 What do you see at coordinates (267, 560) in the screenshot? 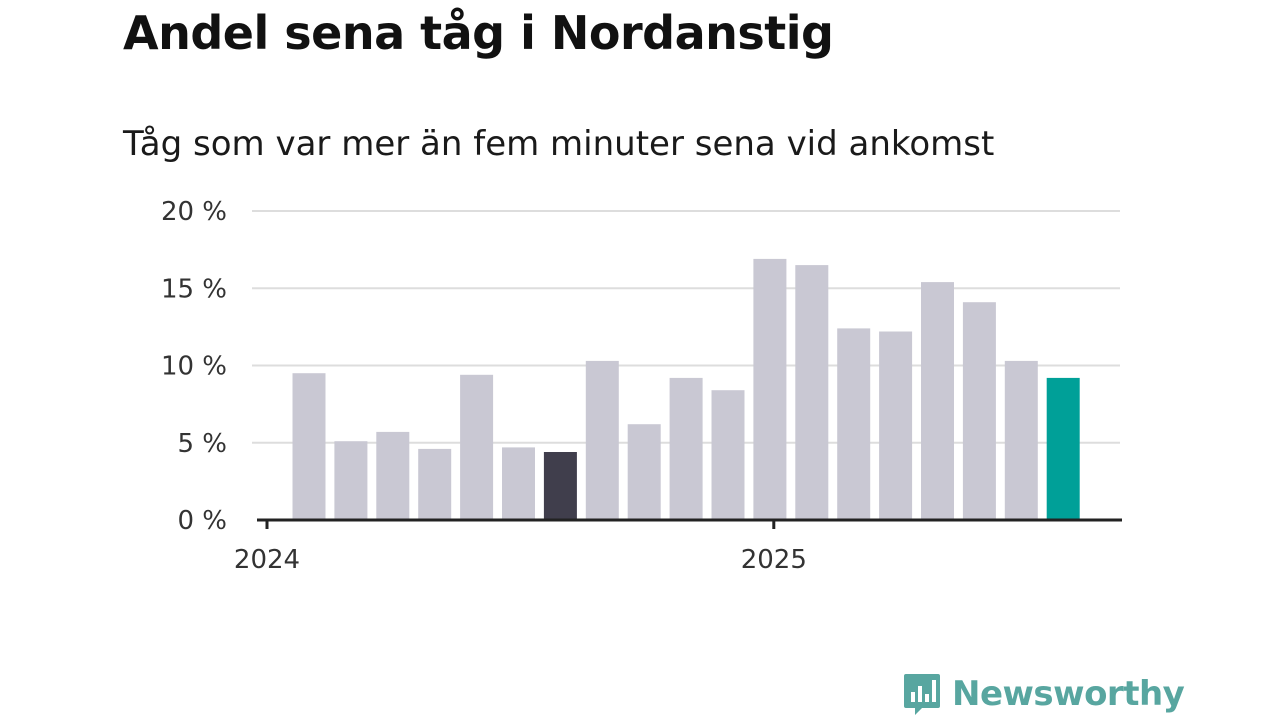
I see `x-tick-label: 2024` at bounding box center [267, 560].